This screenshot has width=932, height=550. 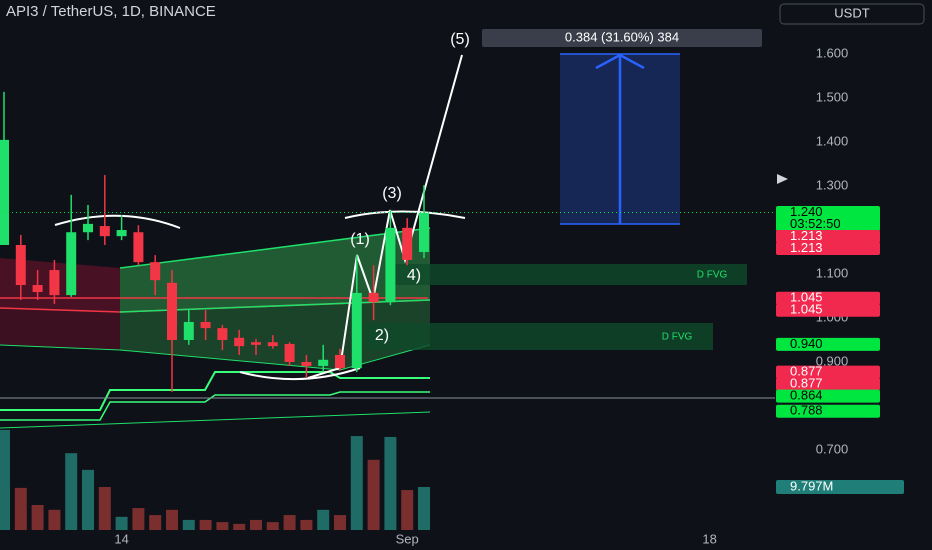 What do you see at coordinates (832, 448) in the screenshot?
I see `y-tick-label: 0.700` at bounding box center [832, 448].